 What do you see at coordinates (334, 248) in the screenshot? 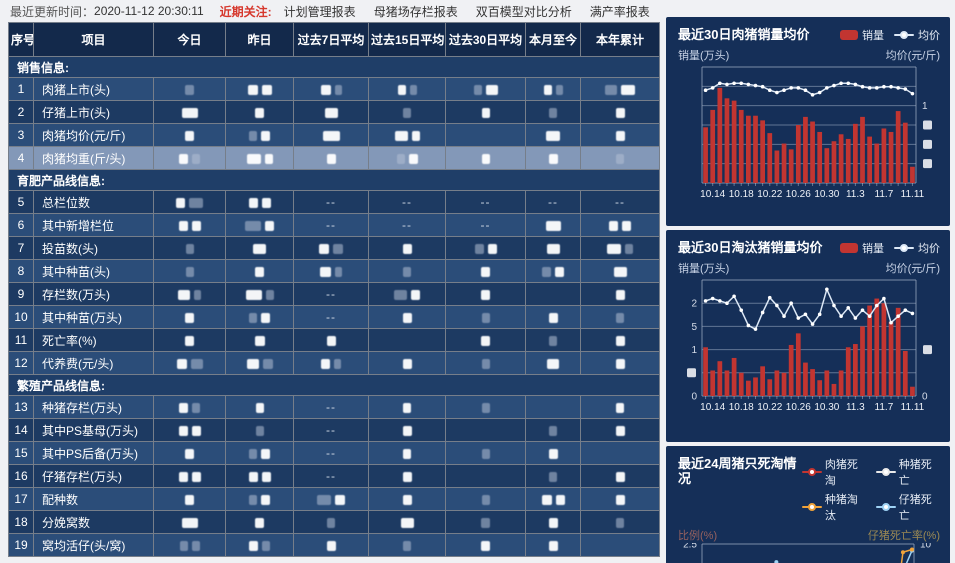
I see `table-row-7: 7 投苗数(头)` at bounding box center [334, 248].